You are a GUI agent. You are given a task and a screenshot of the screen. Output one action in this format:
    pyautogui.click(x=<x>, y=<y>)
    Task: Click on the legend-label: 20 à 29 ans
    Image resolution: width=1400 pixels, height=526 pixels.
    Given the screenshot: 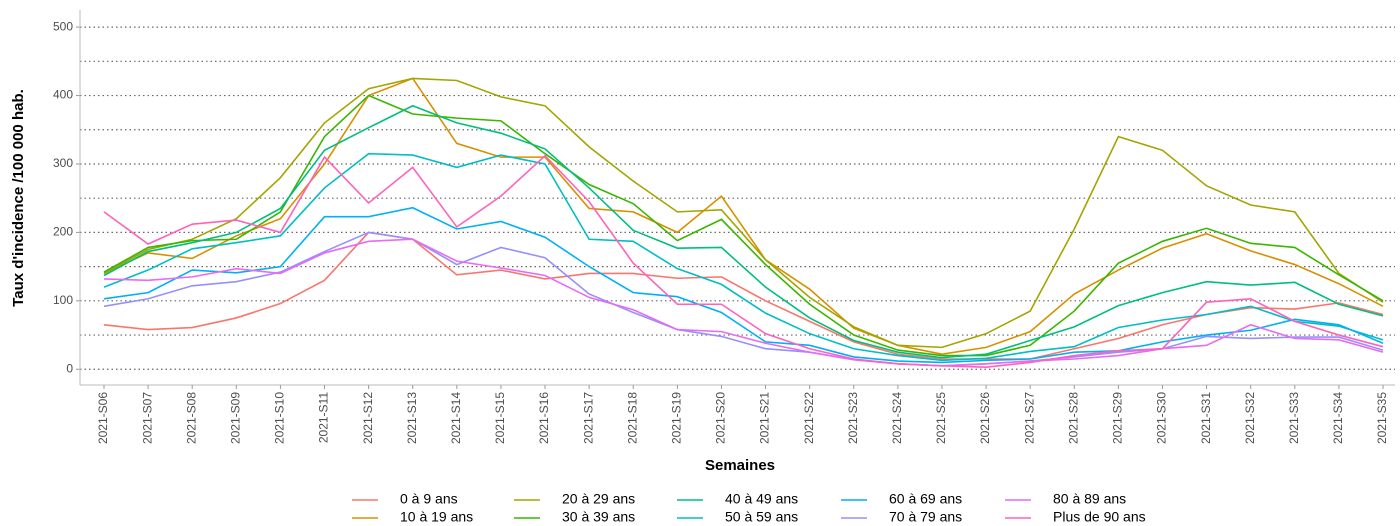 What is the action you would take?
    pyautogui.click(x=598, y=499)
    